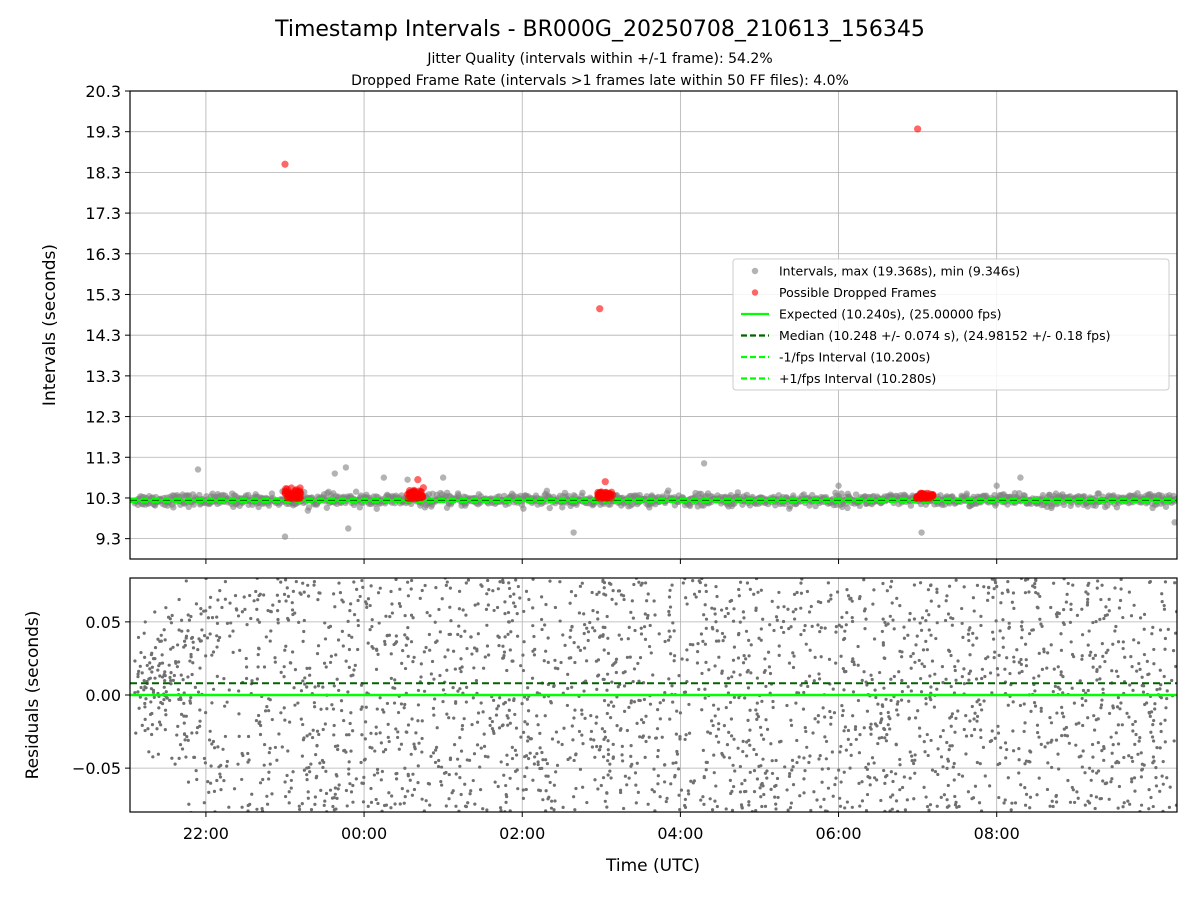  What do you see at coordinates (198, 469) in the screenshot?
I see `interval-point` at bounding box center [198, 469].